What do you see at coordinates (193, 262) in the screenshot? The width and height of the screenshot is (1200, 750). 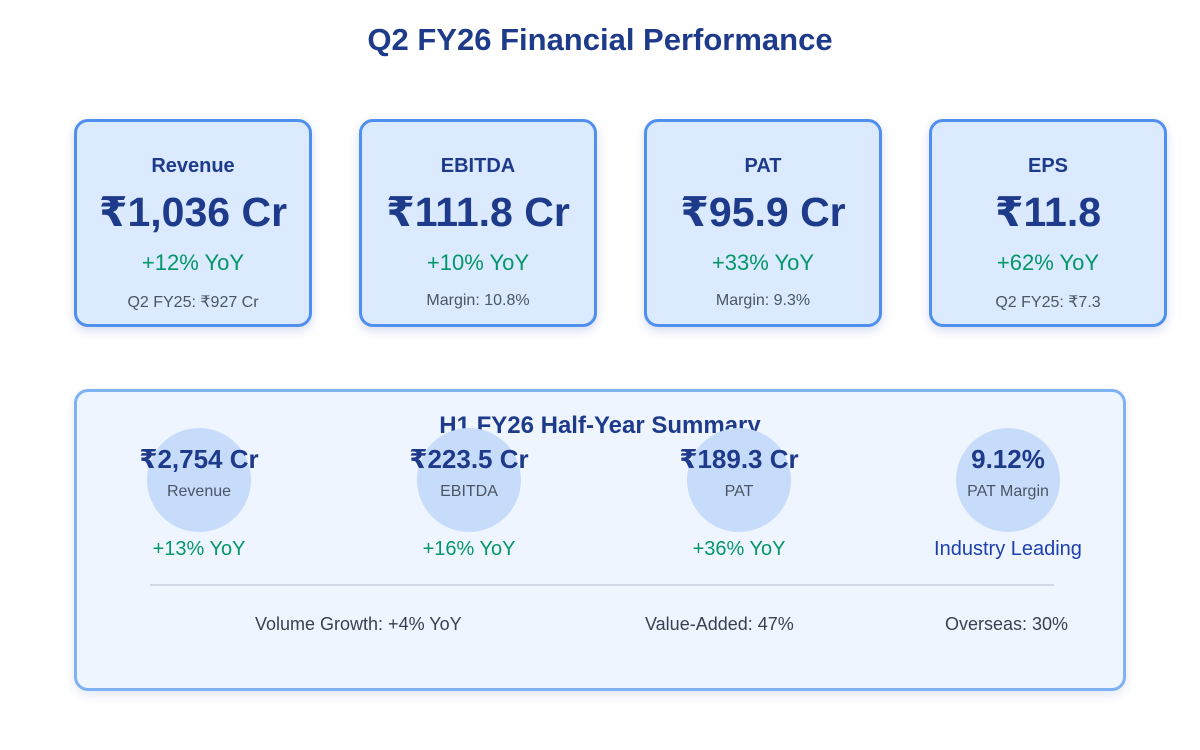 I see `card-growth: +12% YoY` at bounding box center [193, 262].